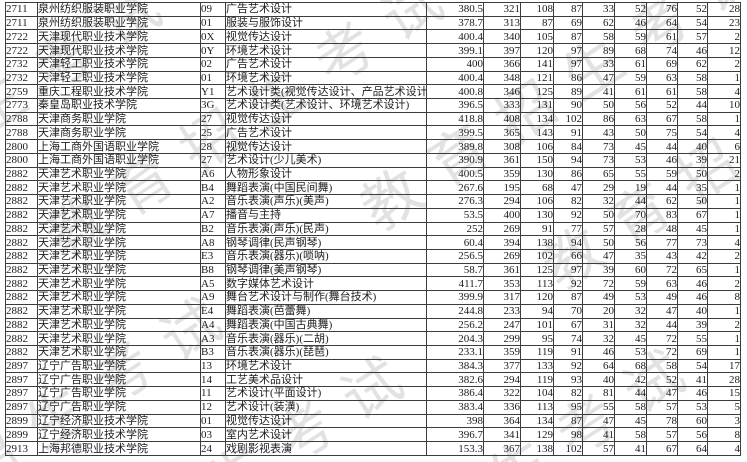  I want to click on score-cell: 83, so click(662, 215).